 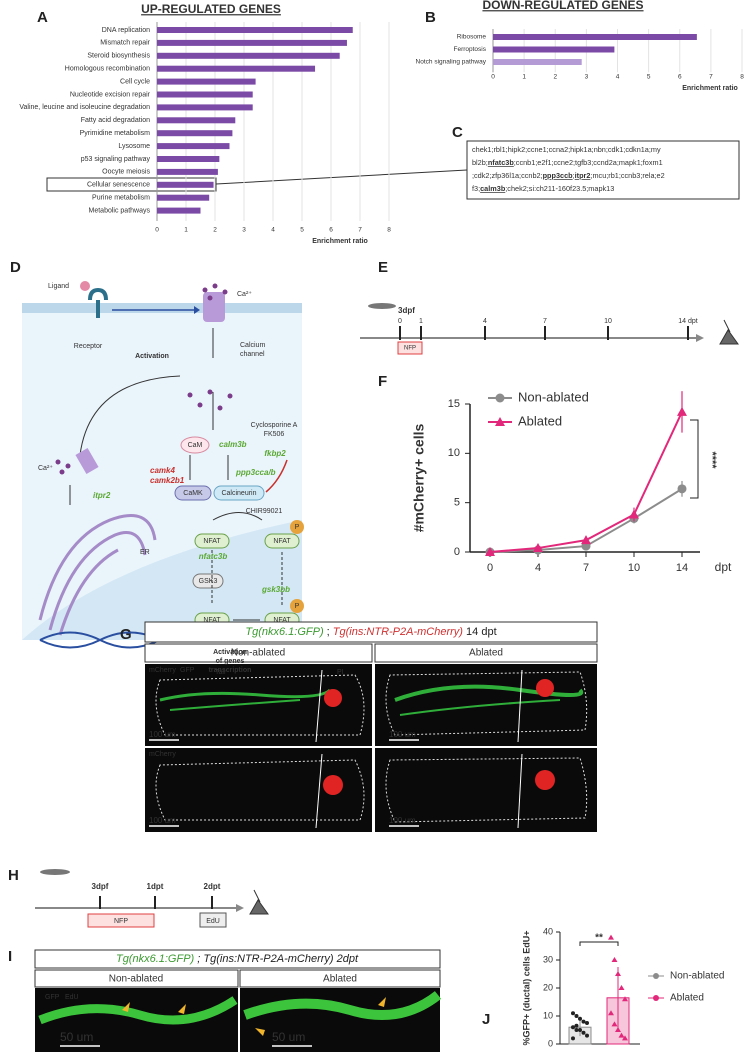 I want to click on category-label: Cellular senescence, so click(x=118, y=185).